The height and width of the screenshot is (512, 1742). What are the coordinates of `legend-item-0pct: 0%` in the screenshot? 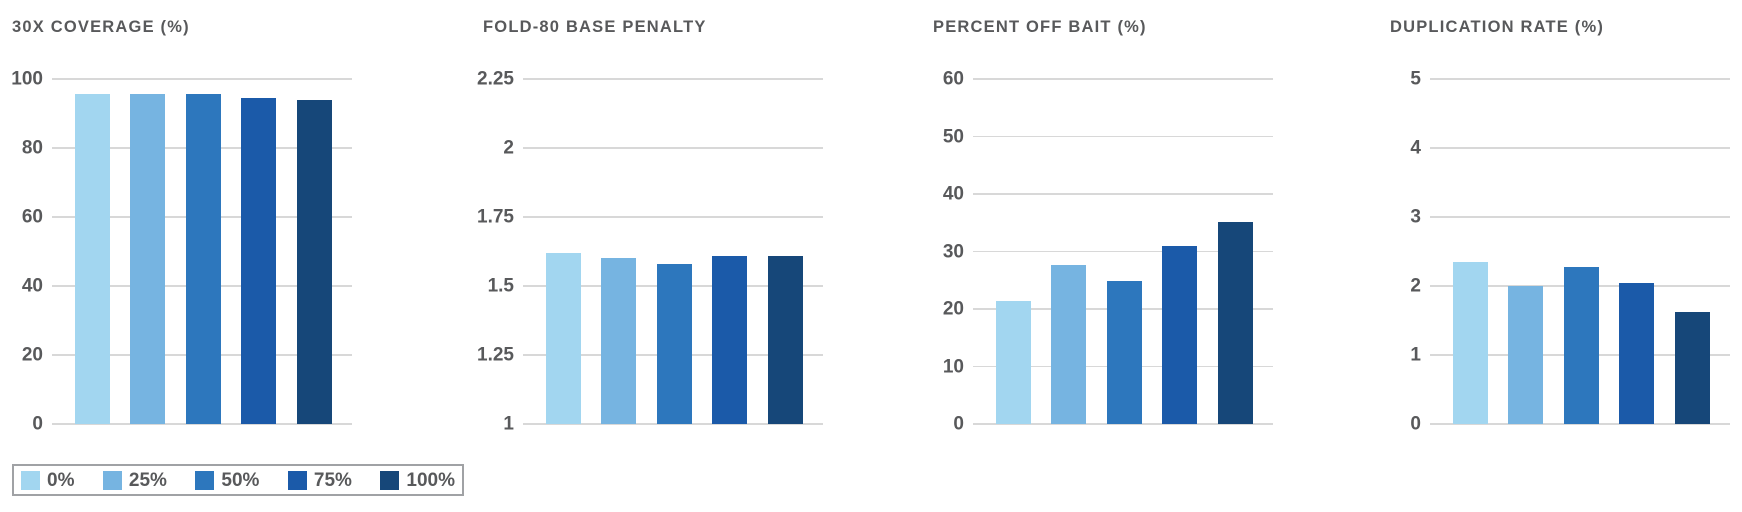 It's located at (48, 480).